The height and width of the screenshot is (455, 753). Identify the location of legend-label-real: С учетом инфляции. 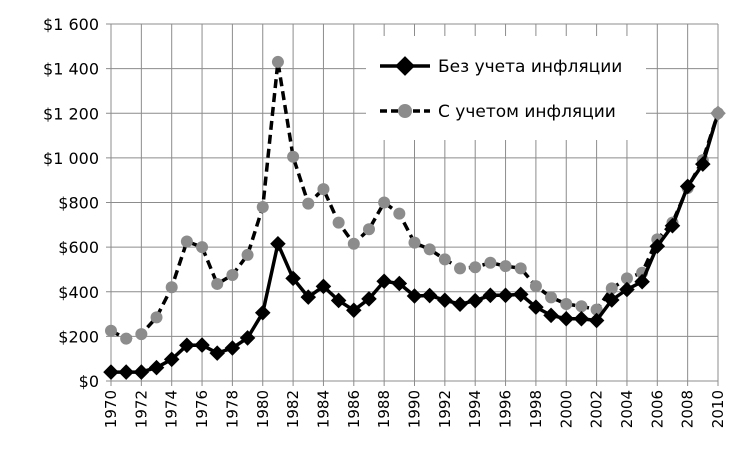
(527, 112).